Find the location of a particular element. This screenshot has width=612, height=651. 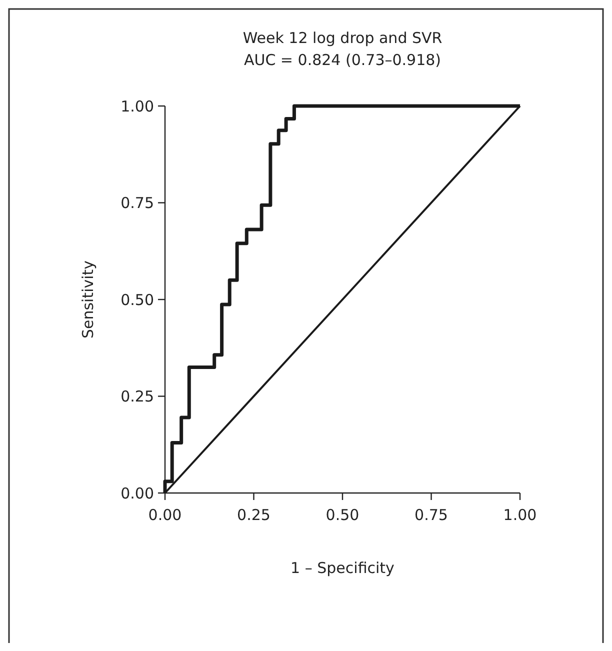

chart-subtitle: AUC = 0.824 (0.73–0.918) is located at coordinates (343, 60).